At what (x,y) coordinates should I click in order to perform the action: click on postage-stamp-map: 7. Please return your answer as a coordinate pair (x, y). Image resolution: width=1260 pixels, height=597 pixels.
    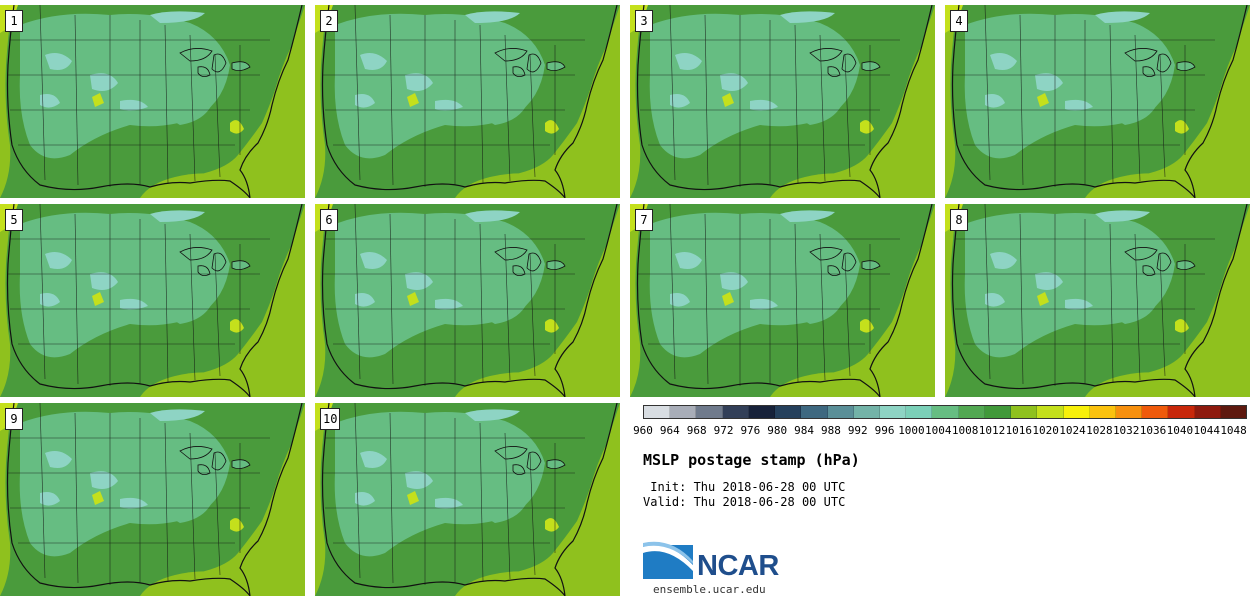
    Looking at the image, I should click on (782, 300).